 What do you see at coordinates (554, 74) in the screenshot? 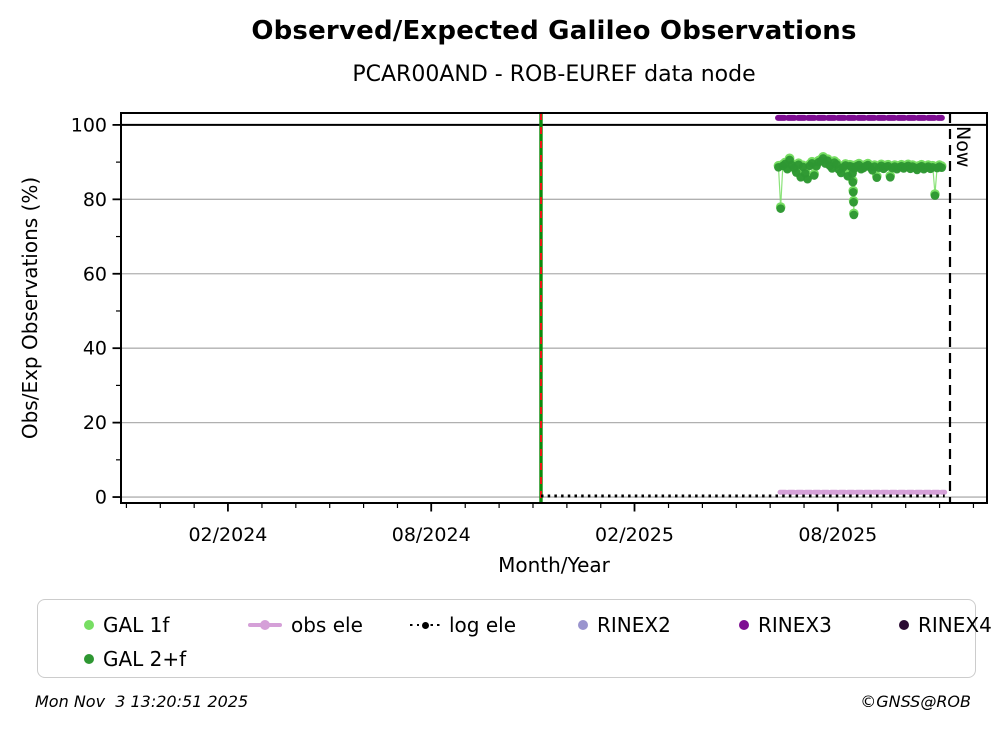
I see `chart-subtitle: PCAR00AND - ROB-EUREF data node` at bounding box center [554, 74].